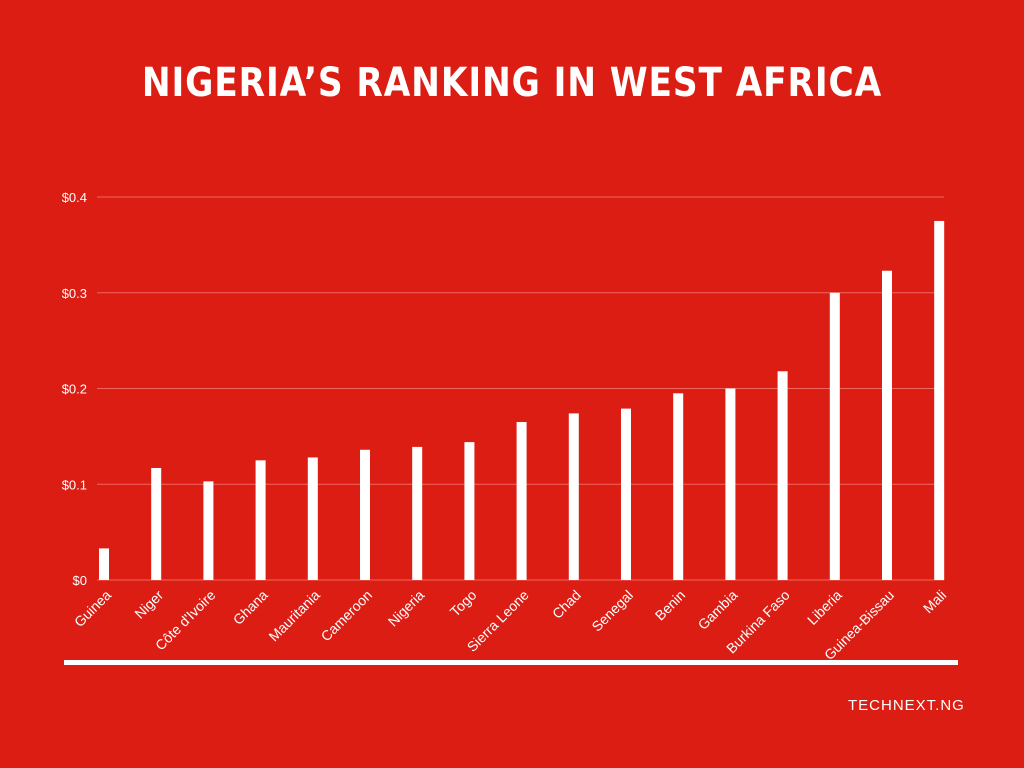 This screenshot has width=1024, height=768. I want to click on x-category-label: Senegal, so click(612, 611).